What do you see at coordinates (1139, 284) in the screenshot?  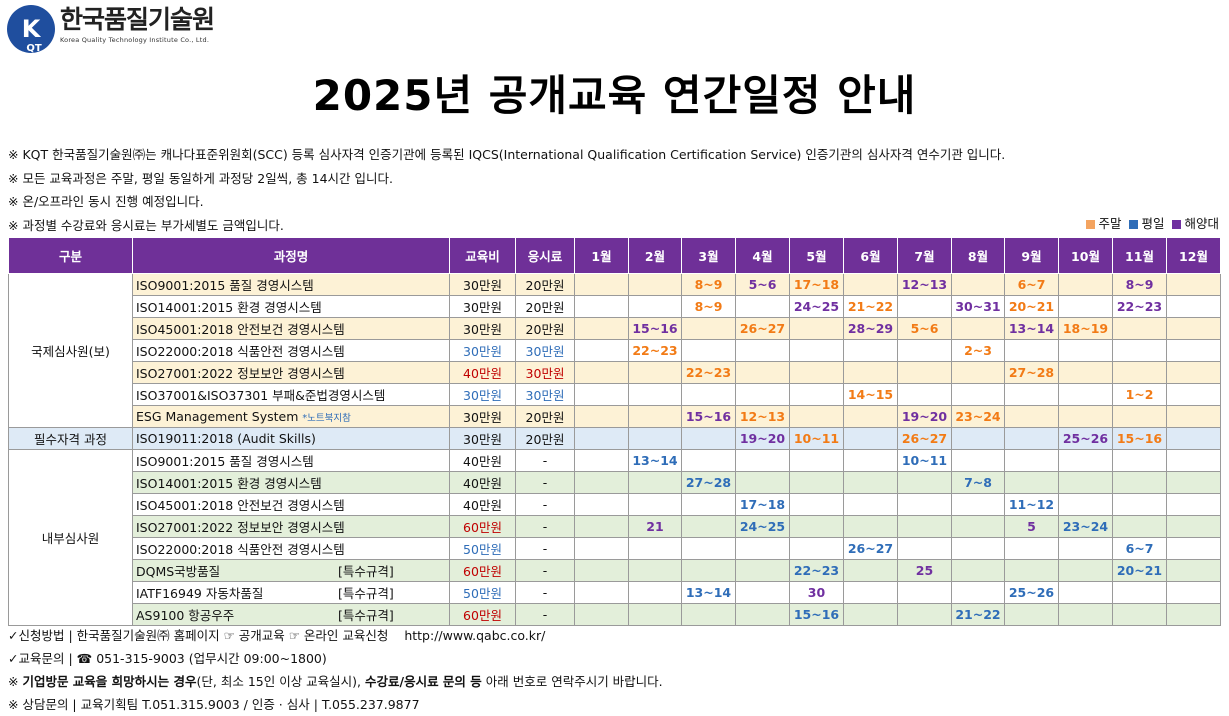 I see `month-cell: 8~9` at bounding box center [1139, 284].